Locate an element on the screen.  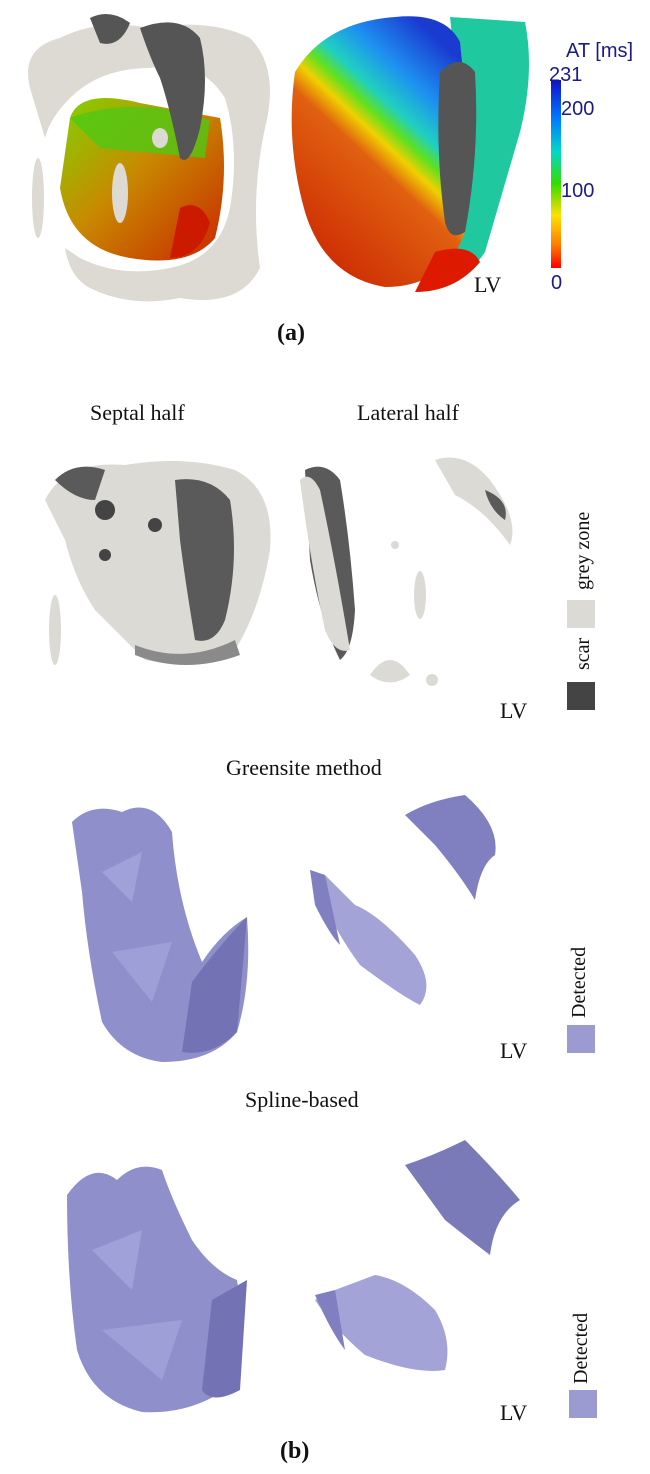
row3-title: Spline-based is located at coordinates (302, 1099).